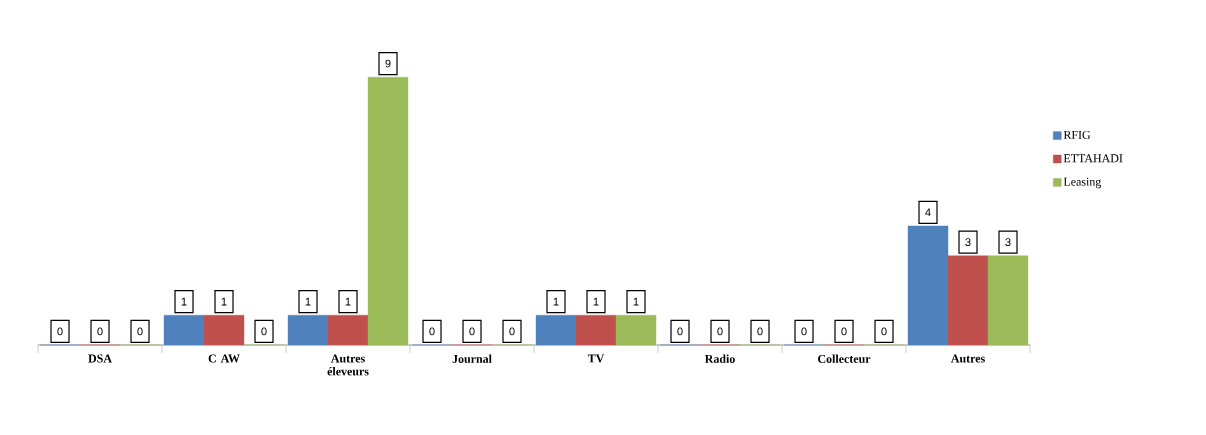 The image size is (1206, 435). What do you see at coordinates (100, 358) in the screenshot?
I see `x-tick-label: DSA` at bounding box center [100, 358].